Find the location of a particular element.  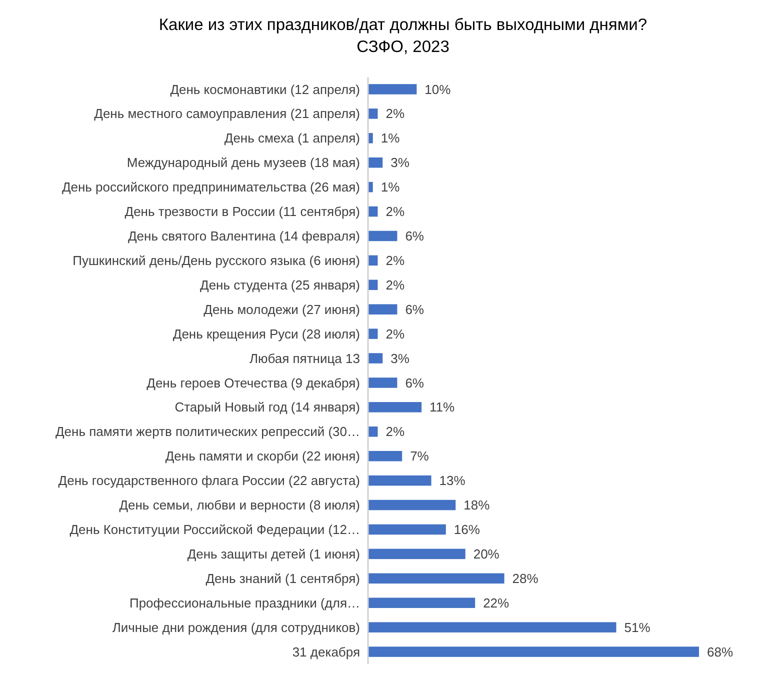

y-tick-label: День государственного флага России (22 августа) is located at coordinates (209, 480).